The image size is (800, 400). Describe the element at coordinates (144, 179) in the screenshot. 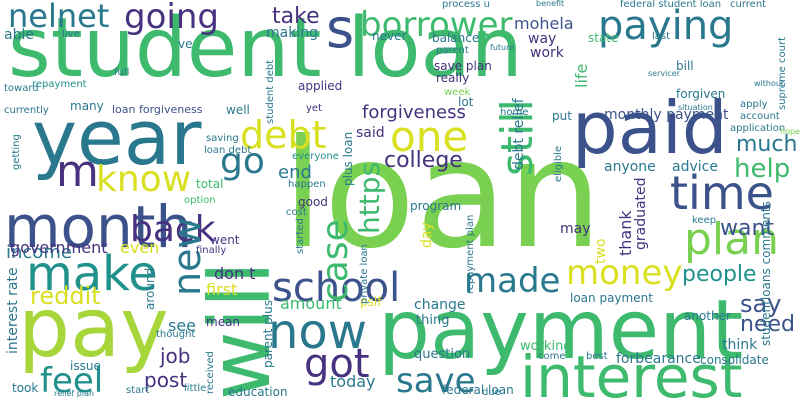

I see `word-know: know` at that location.